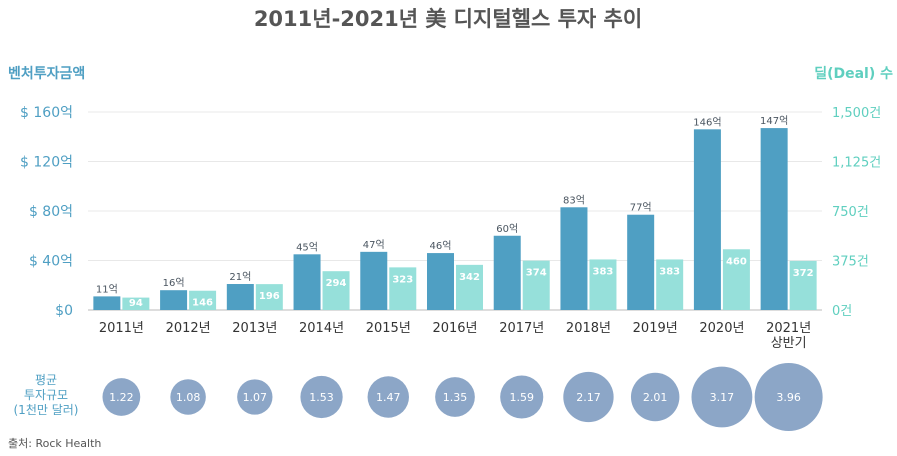 This screenshot has width=897, height=456. Describe the element at coordinates (842, 311) in the screenshot. I see `right-tick-label: 0건` at that location.